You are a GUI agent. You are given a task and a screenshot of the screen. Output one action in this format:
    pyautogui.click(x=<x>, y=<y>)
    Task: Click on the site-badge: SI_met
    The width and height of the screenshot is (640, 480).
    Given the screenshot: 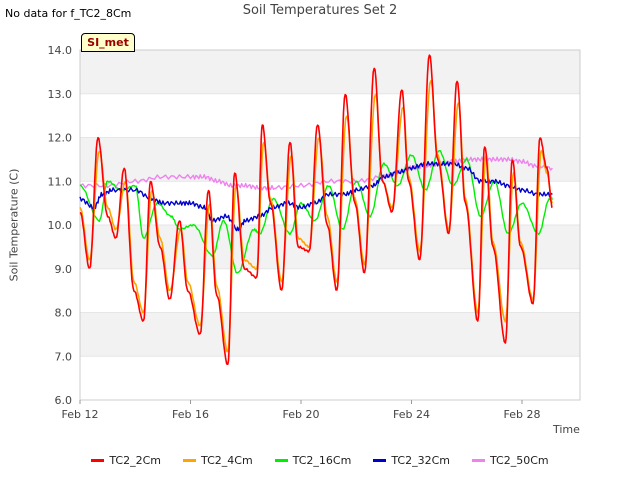 What is the action you would take?
    pyautogui.click(x=108, y=42)
    